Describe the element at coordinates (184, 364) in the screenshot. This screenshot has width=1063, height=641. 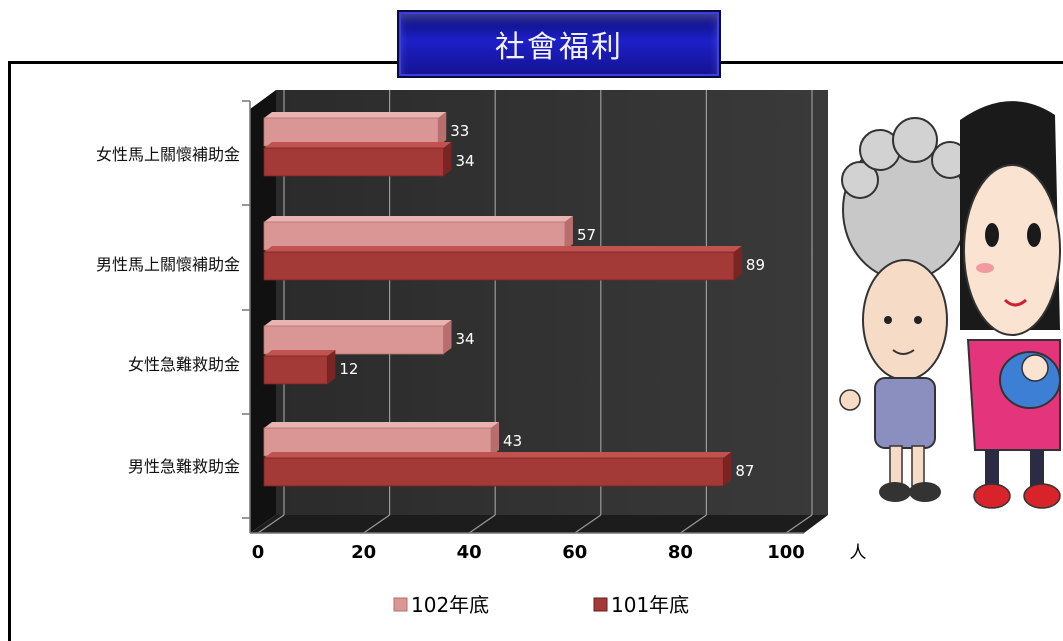
I see `category-label: 女性急難救助金` at that location.